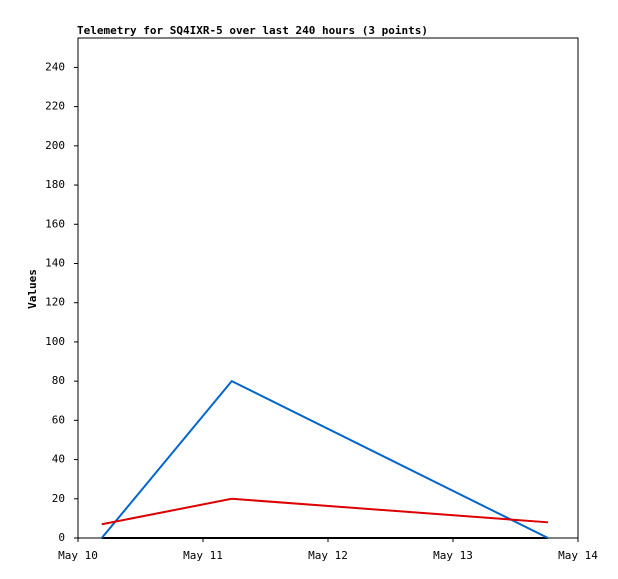  What do you see at coordinates (61, 537) in the screenshot?
I see `y-tick-label: 0` at bounding box center [61, 537].